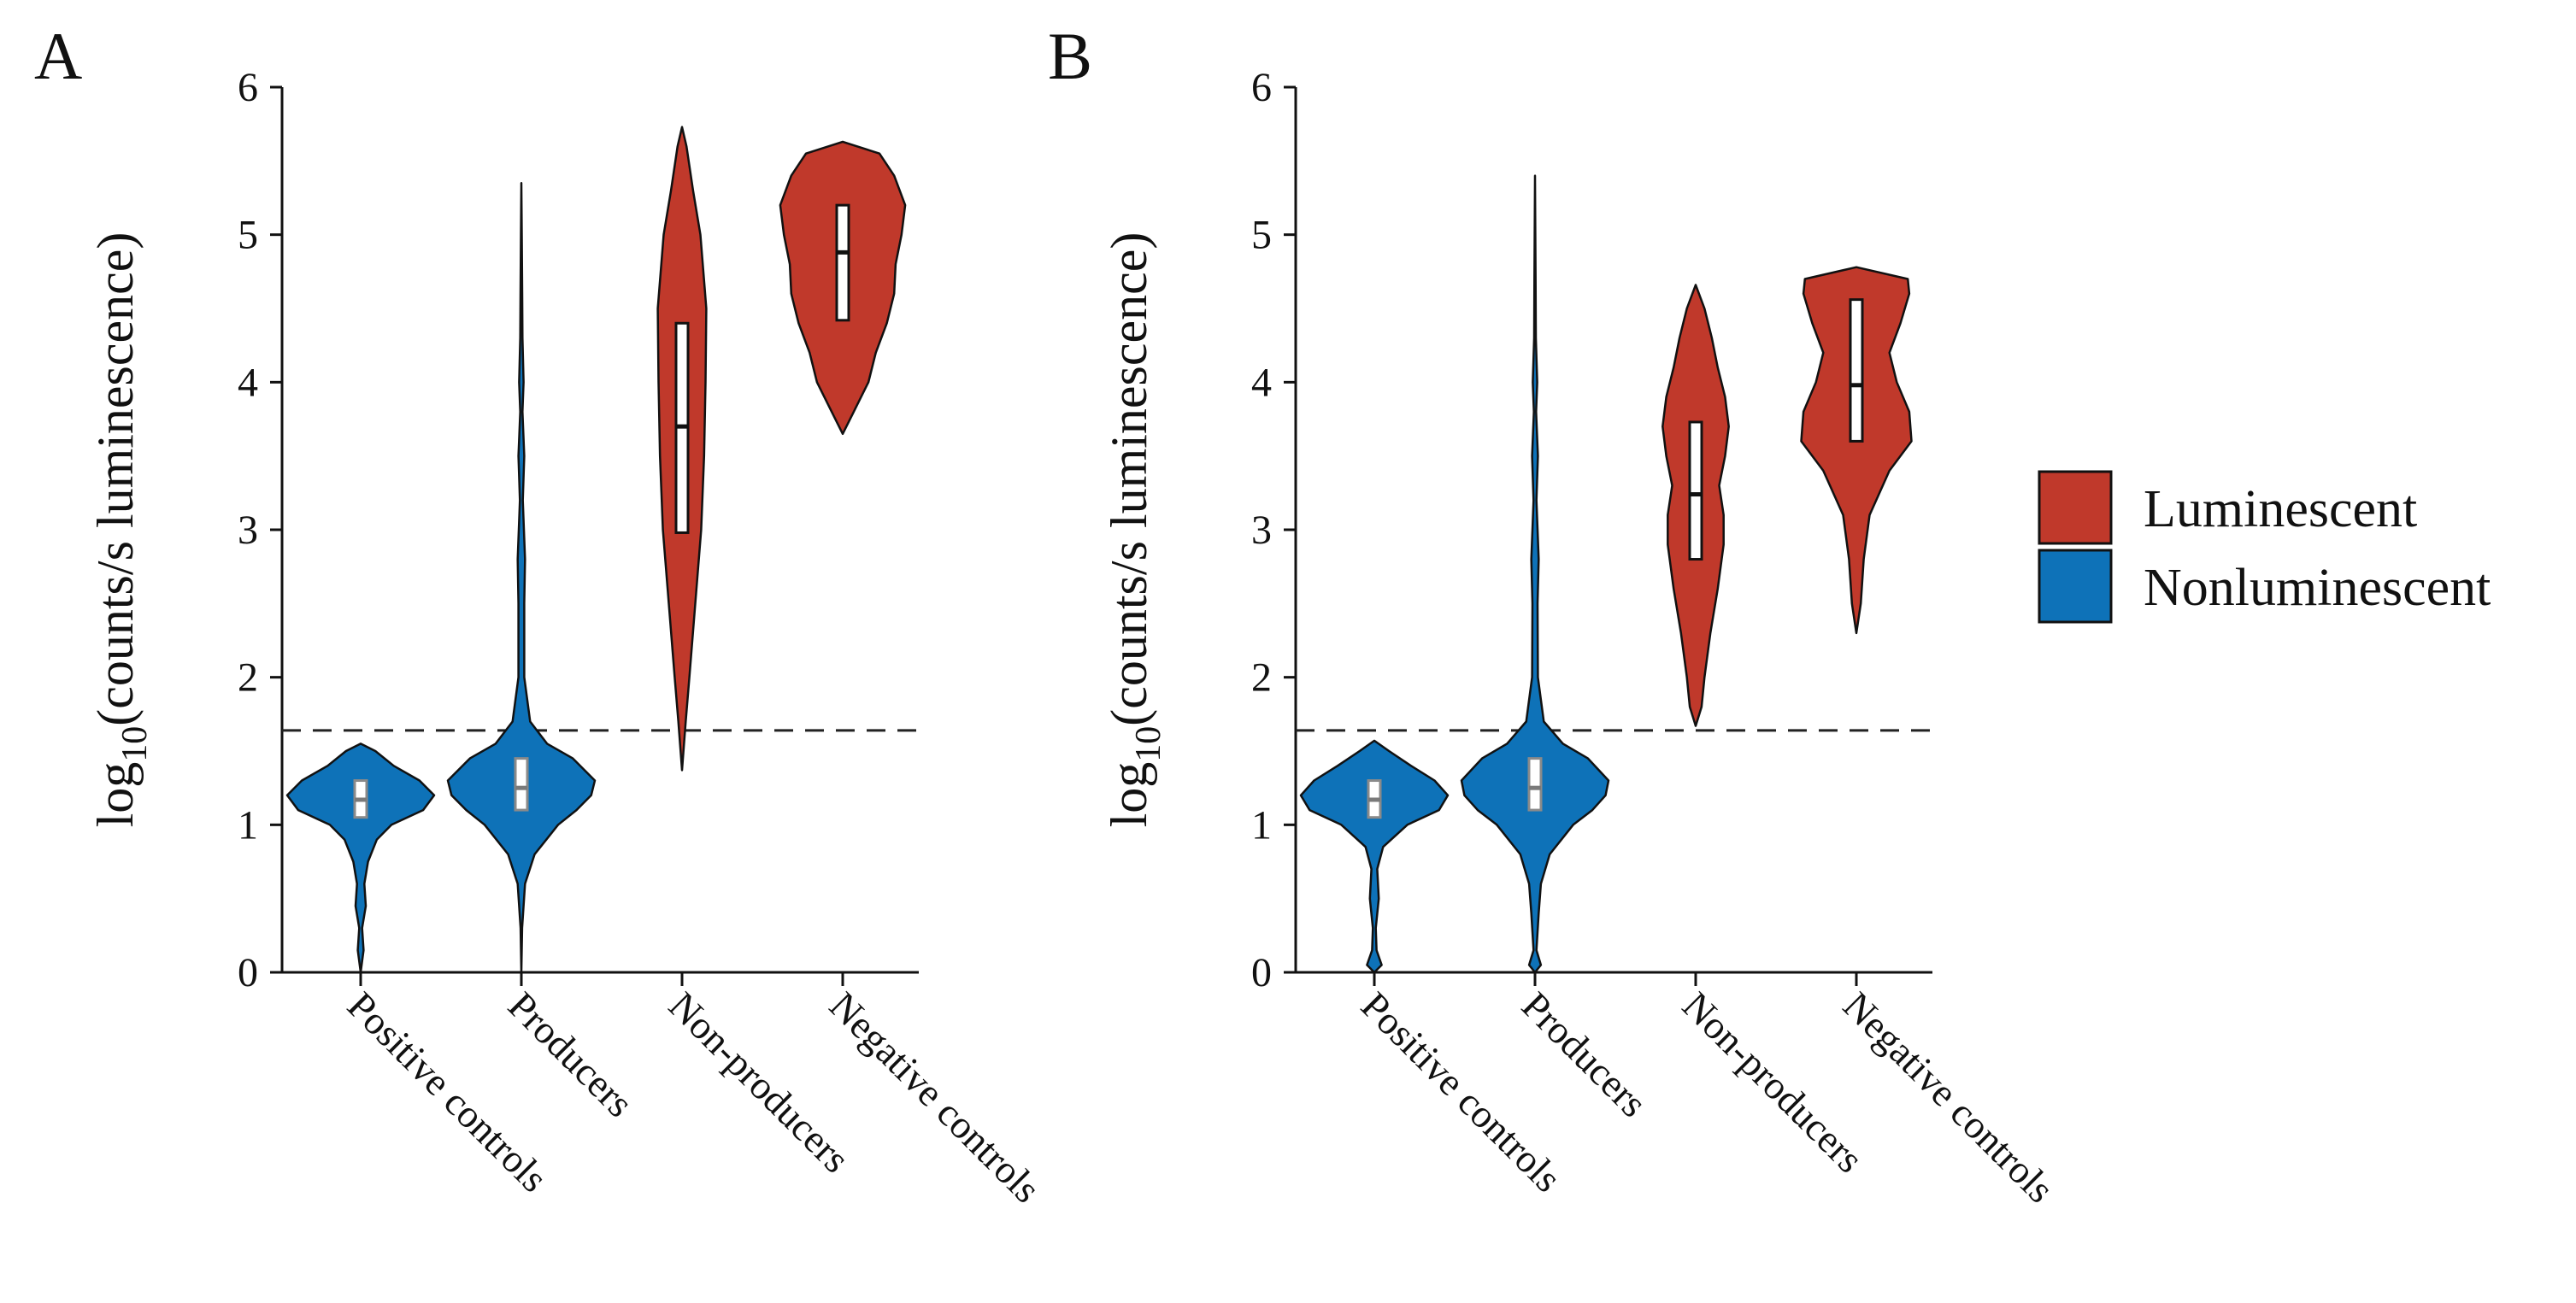  What do you see at coordinates (1070, 56) in the screenshot?
I see `panel-letter: B` at bounding box center [1070, 56].